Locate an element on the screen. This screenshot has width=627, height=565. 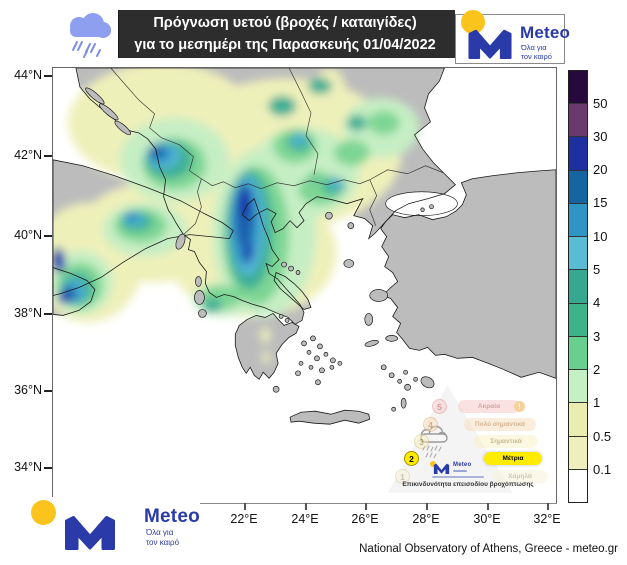
colorbar-tick-0-1: 0.1 is located at coordinates (602, 469).